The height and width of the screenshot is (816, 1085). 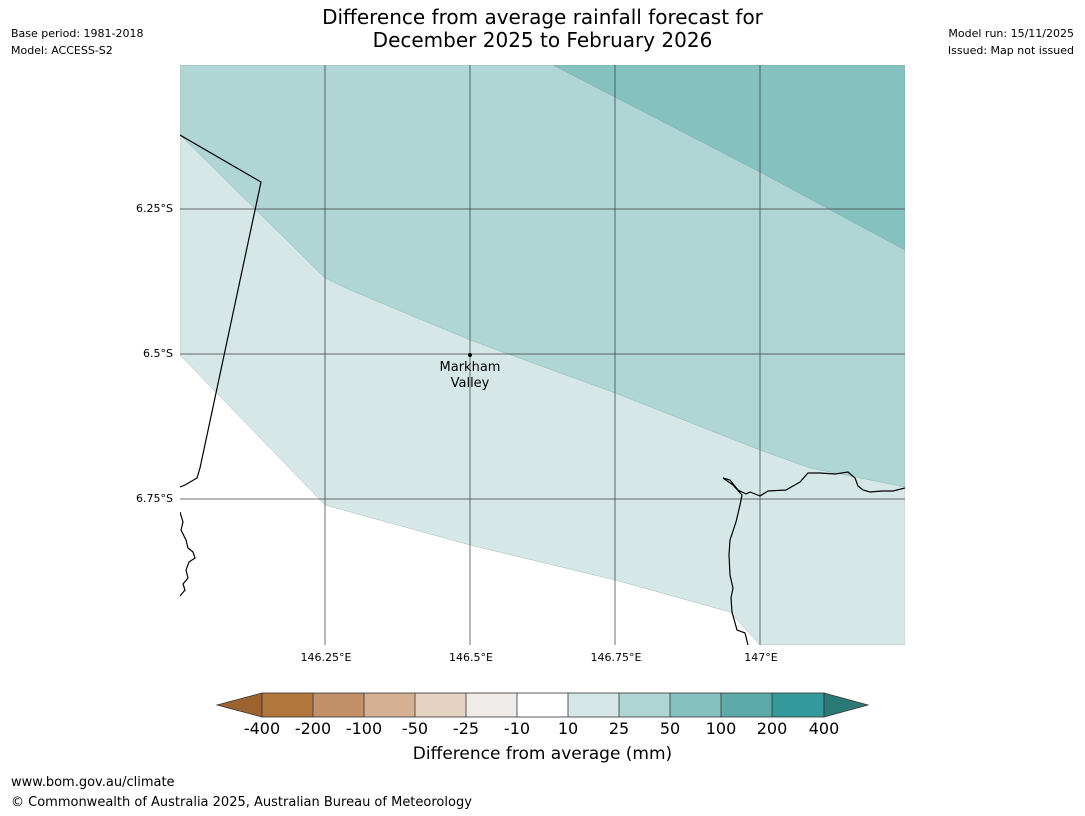 What do you see at coordinates (772, 728) in the screenshot?
I see `colorbar-tick-label: 200` at bounding box center [772, 728].